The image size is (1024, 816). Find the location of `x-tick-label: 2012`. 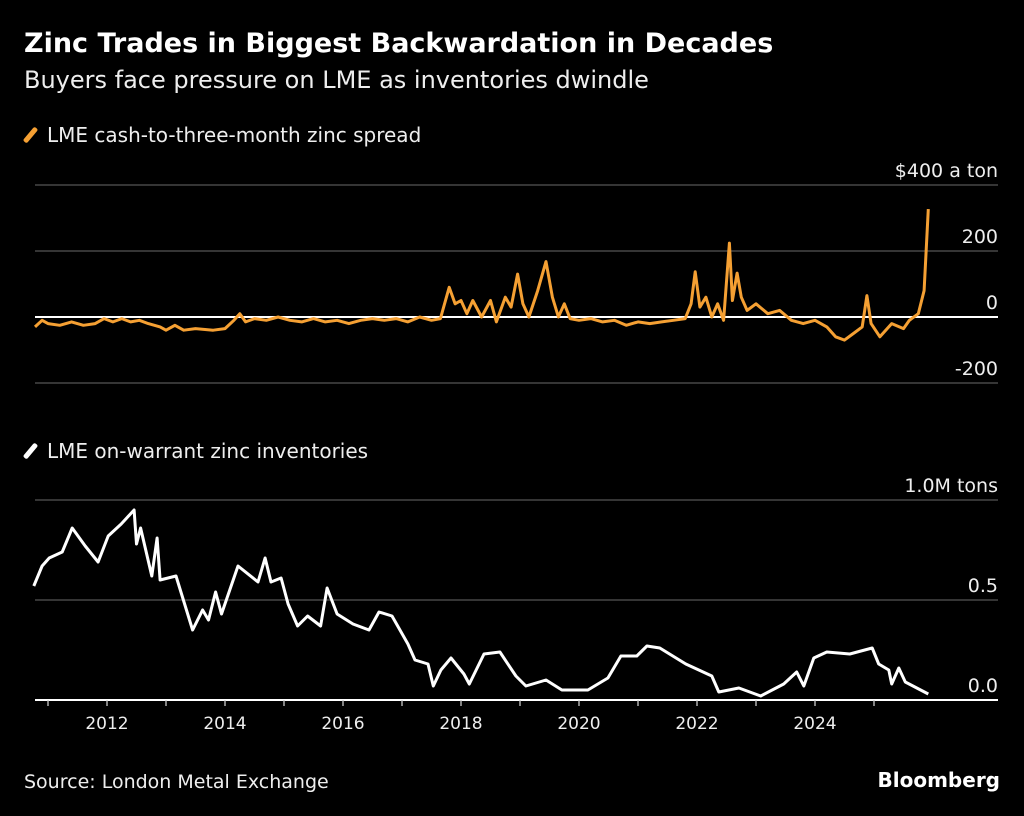

x-tick-label: 2012 is located at coordinates (106, 724).